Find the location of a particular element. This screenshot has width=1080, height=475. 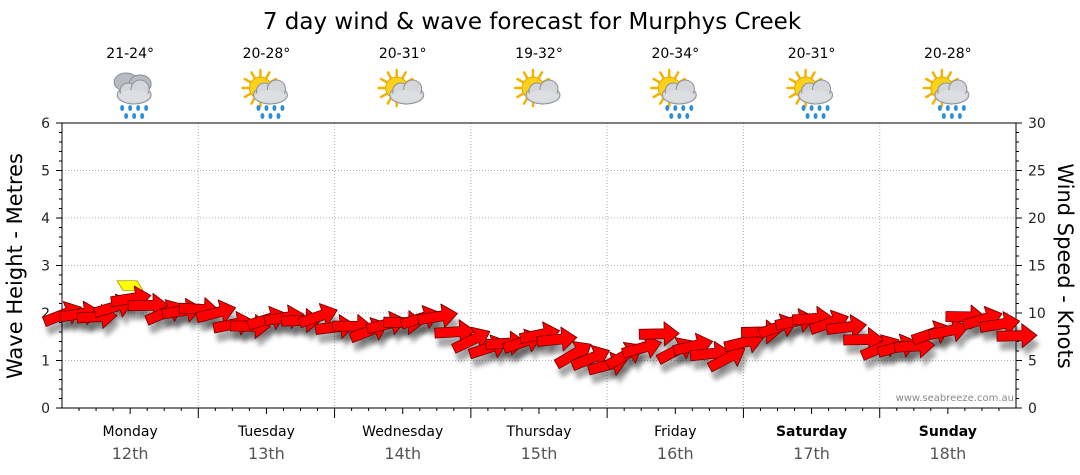

day-date-label: 12th is located at coordinates (130, 453).